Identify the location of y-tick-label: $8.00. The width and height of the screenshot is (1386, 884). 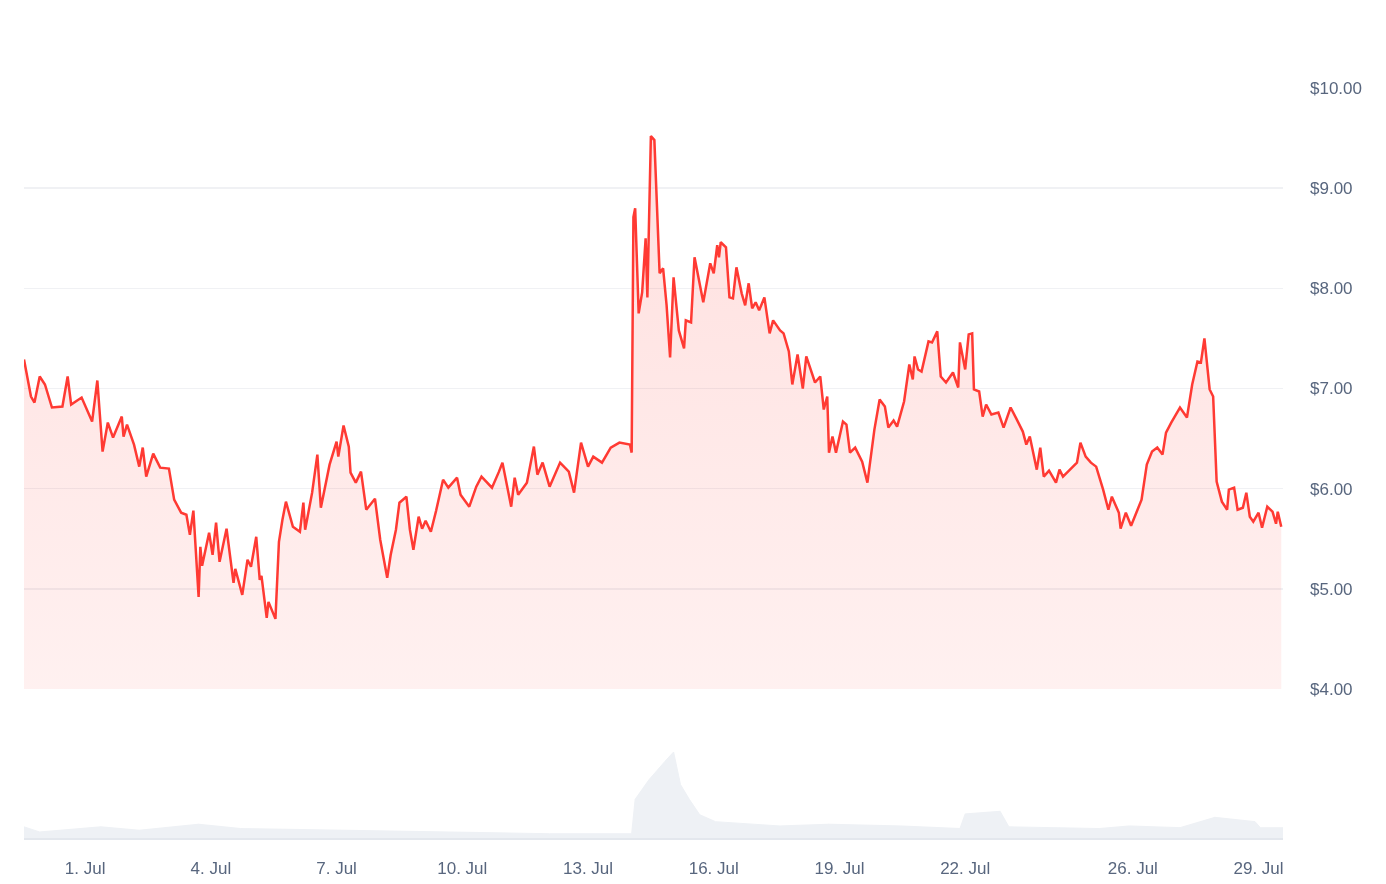
(1331, 289).